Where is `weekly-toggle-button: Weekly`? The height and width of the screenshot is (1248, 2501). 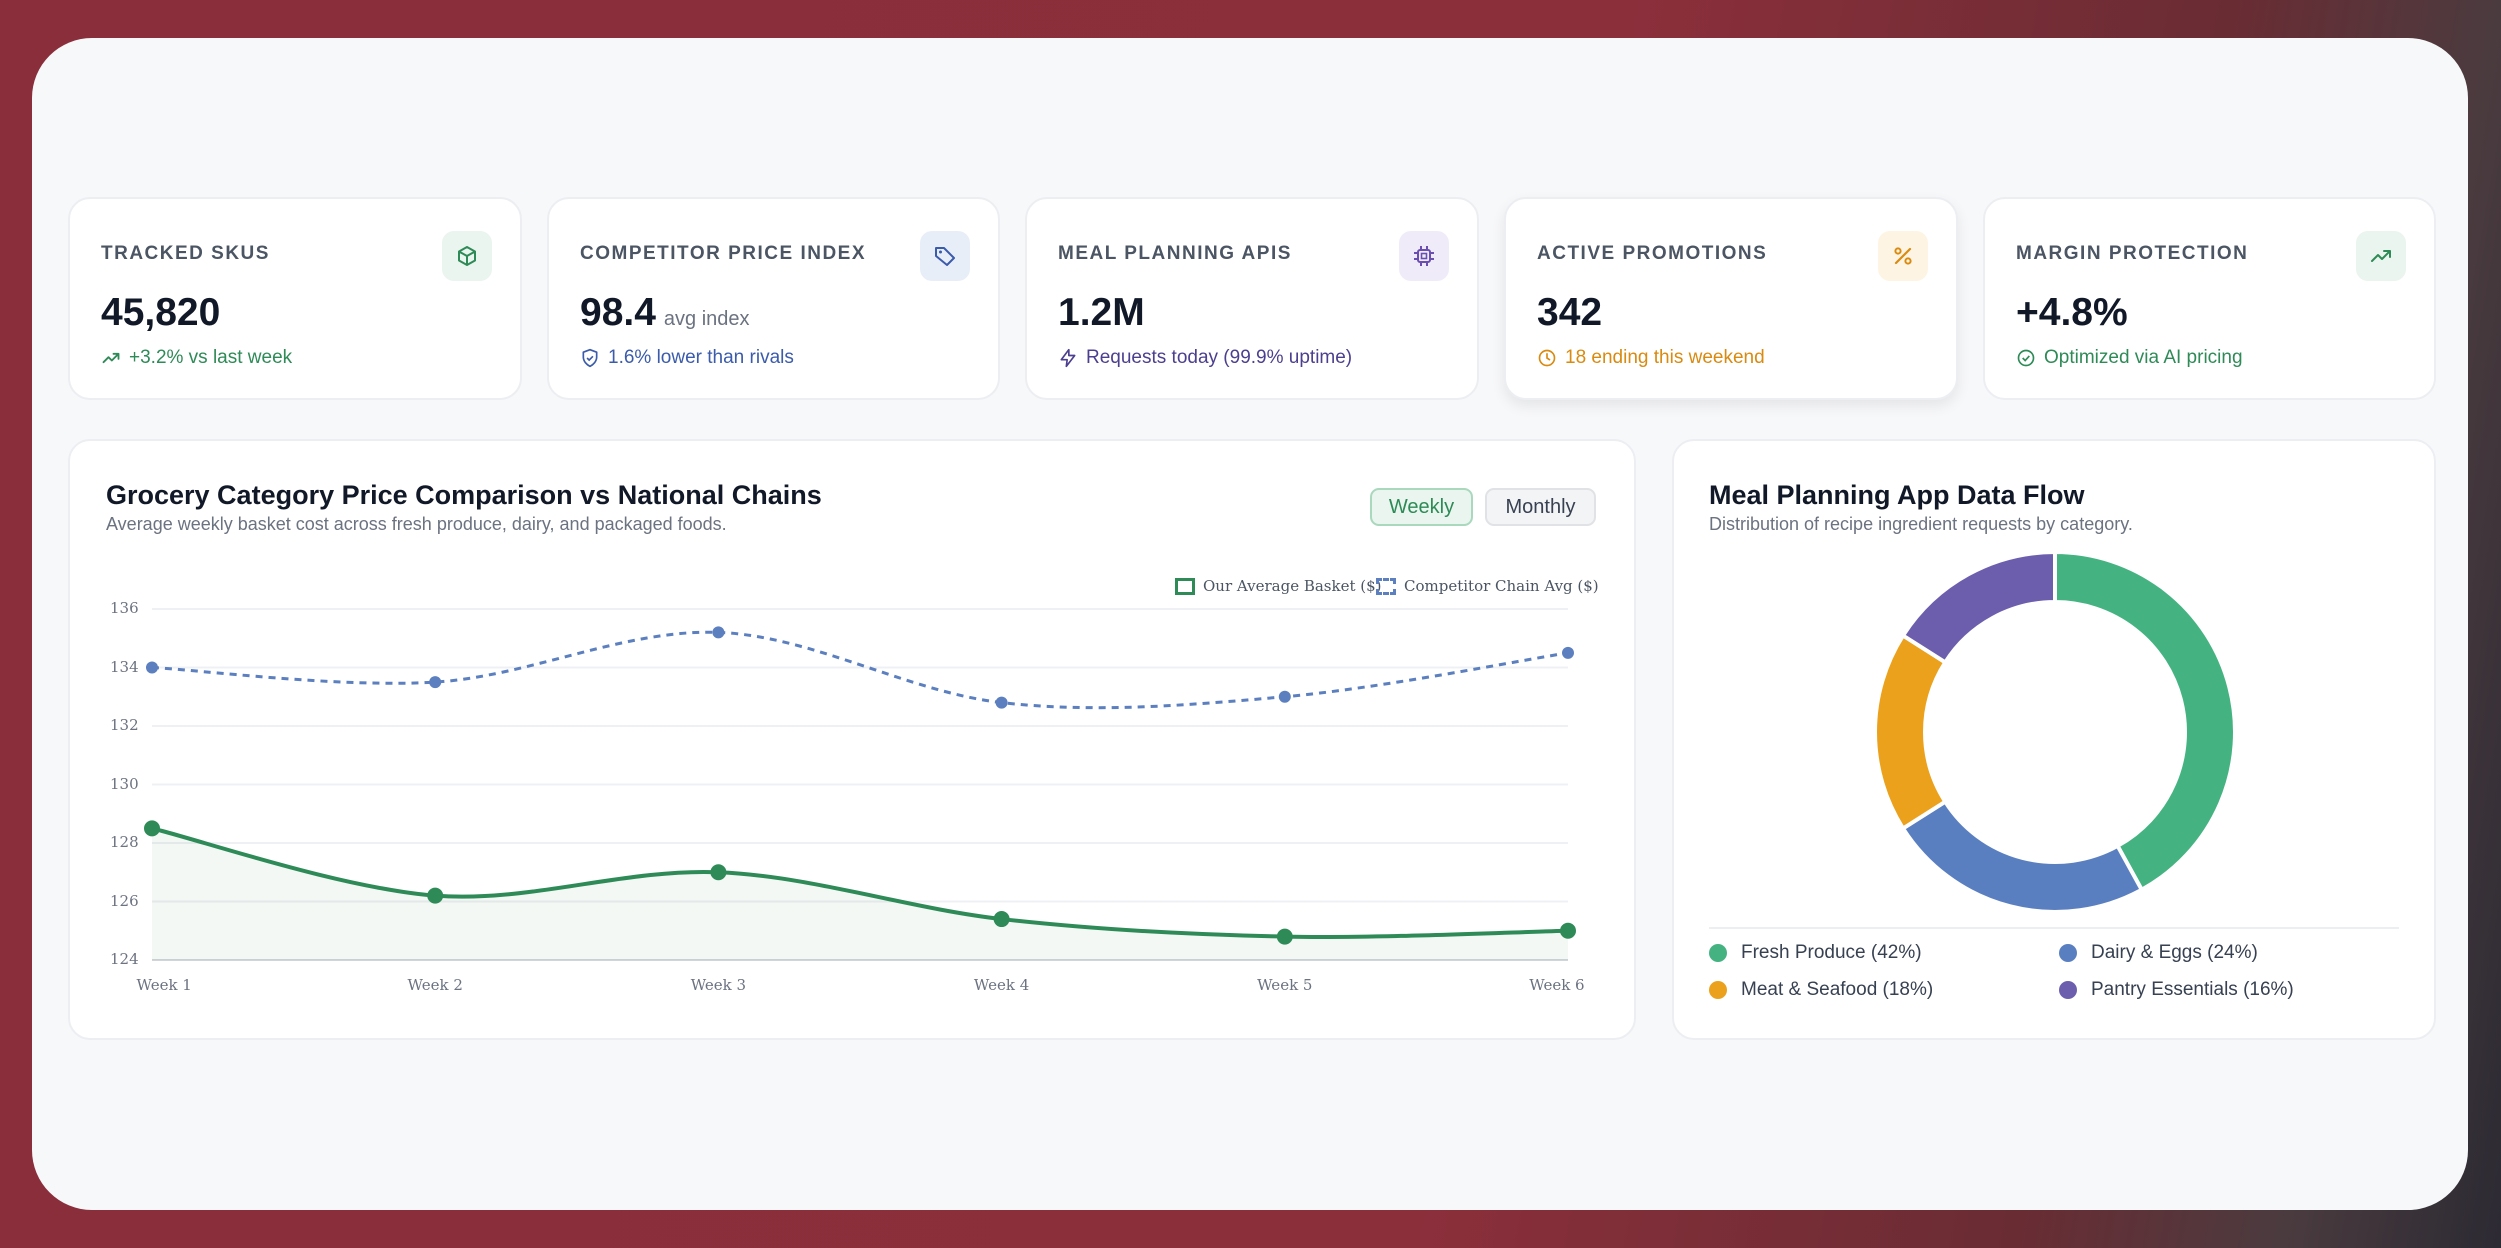 weekly-toggle-button: Weekly is located at coordinates (1421, 507).